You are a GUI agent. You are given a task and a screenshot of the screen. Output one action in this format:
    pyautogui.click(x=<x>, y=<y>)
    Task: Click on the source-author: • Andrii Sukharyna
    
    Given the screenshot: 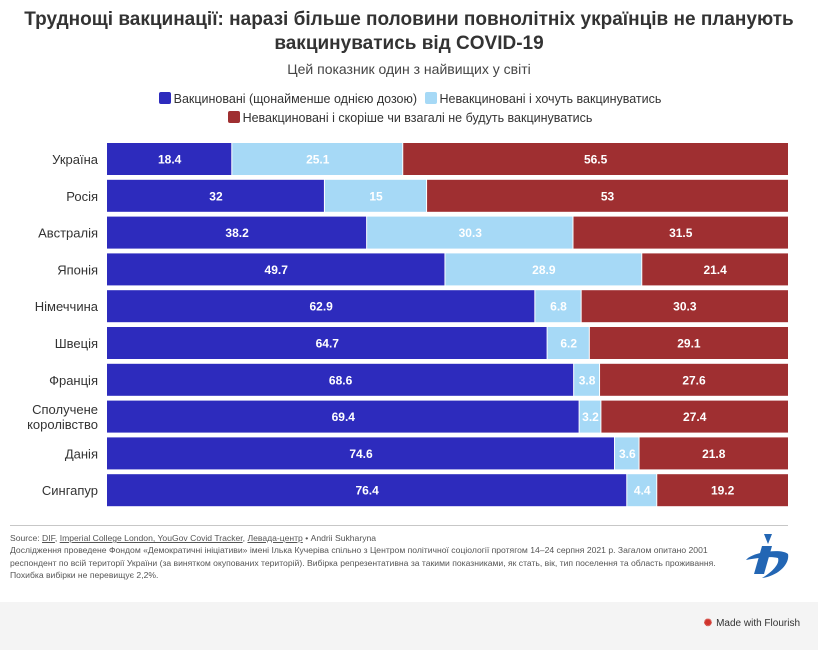 What is the action you would take?
    pyautogui.click(x=341, y=538)
    